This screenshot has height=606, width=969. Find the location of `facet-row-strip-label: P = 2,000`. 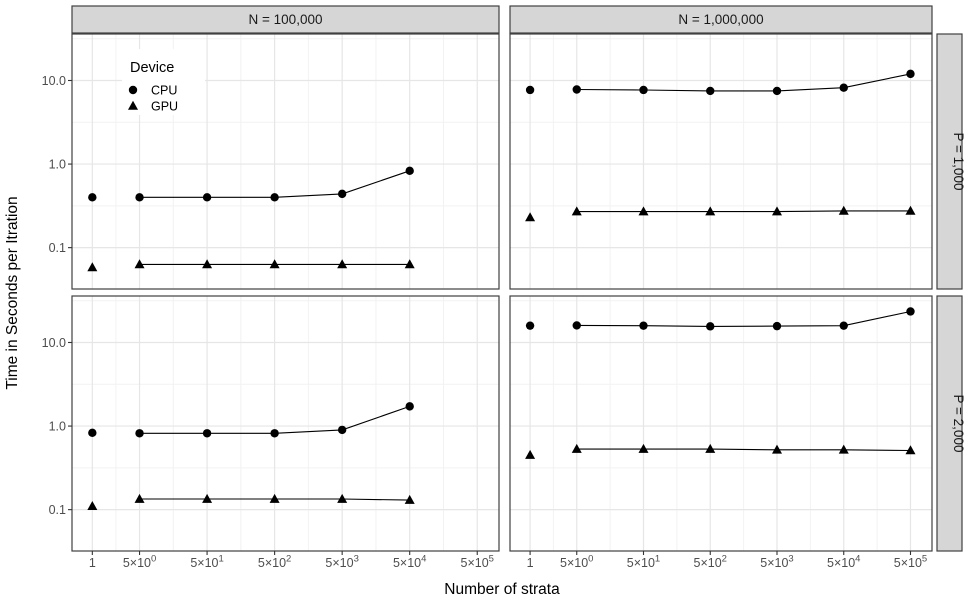

facet-row-strip-label: P = 2,000 is located at coordinates (958, 424).